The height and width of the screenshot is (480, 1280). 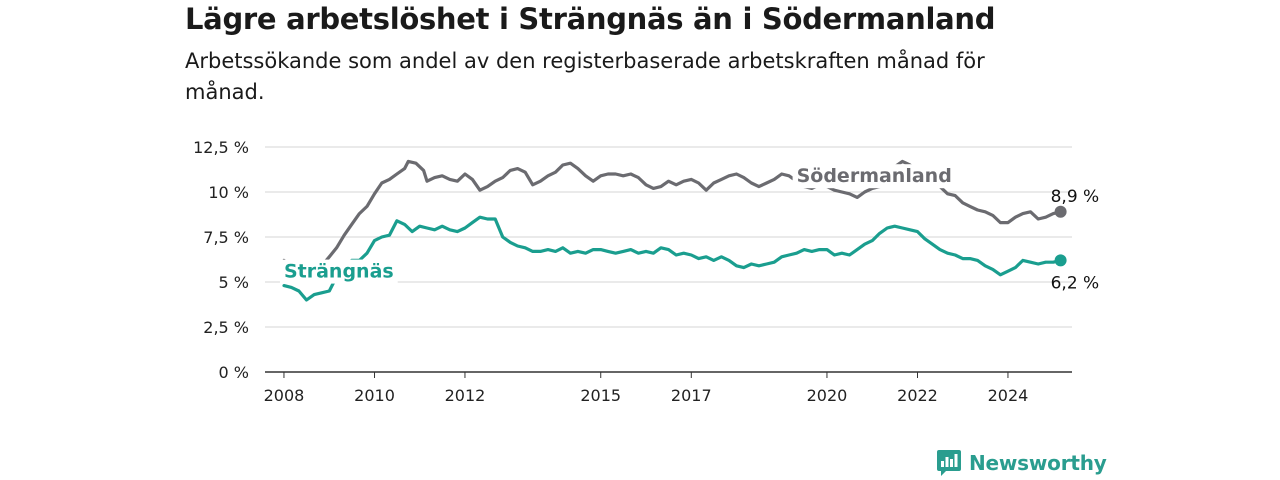 What do you see at coordinates (1008, 395) in the screenshot?
I see `x-tick-label: 2024` at bounding box center [1008, 395].